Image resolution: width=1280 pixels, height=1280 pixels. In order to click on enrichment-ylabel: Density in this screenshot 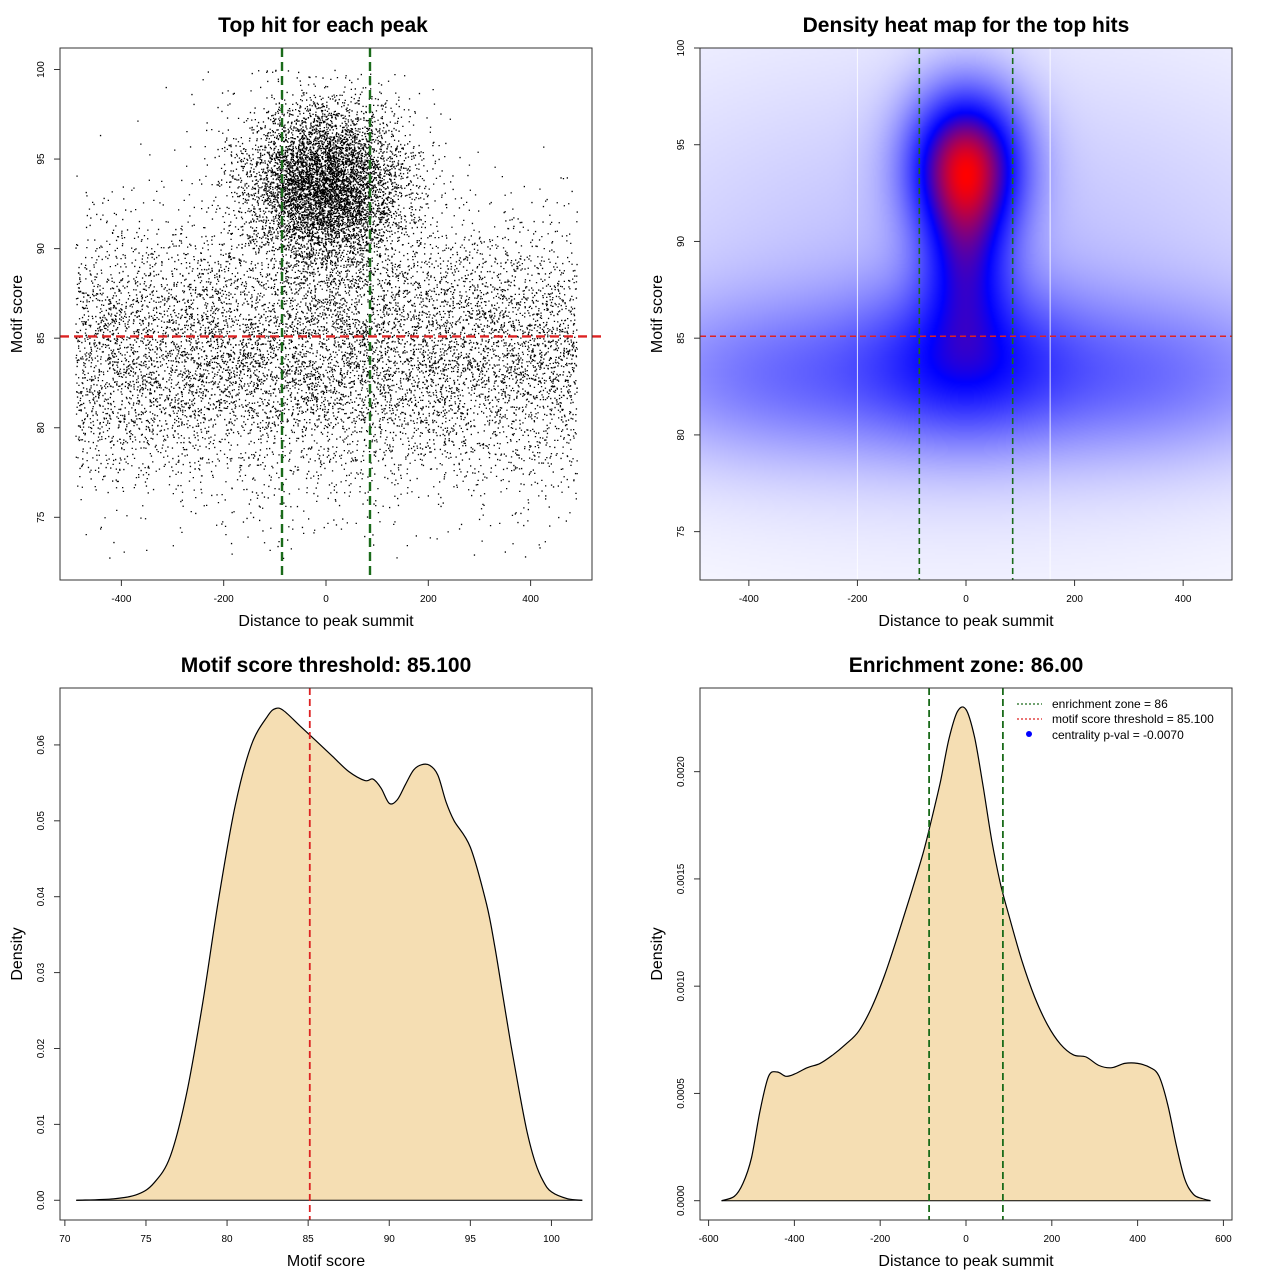, I will do `click(657, 953)`.